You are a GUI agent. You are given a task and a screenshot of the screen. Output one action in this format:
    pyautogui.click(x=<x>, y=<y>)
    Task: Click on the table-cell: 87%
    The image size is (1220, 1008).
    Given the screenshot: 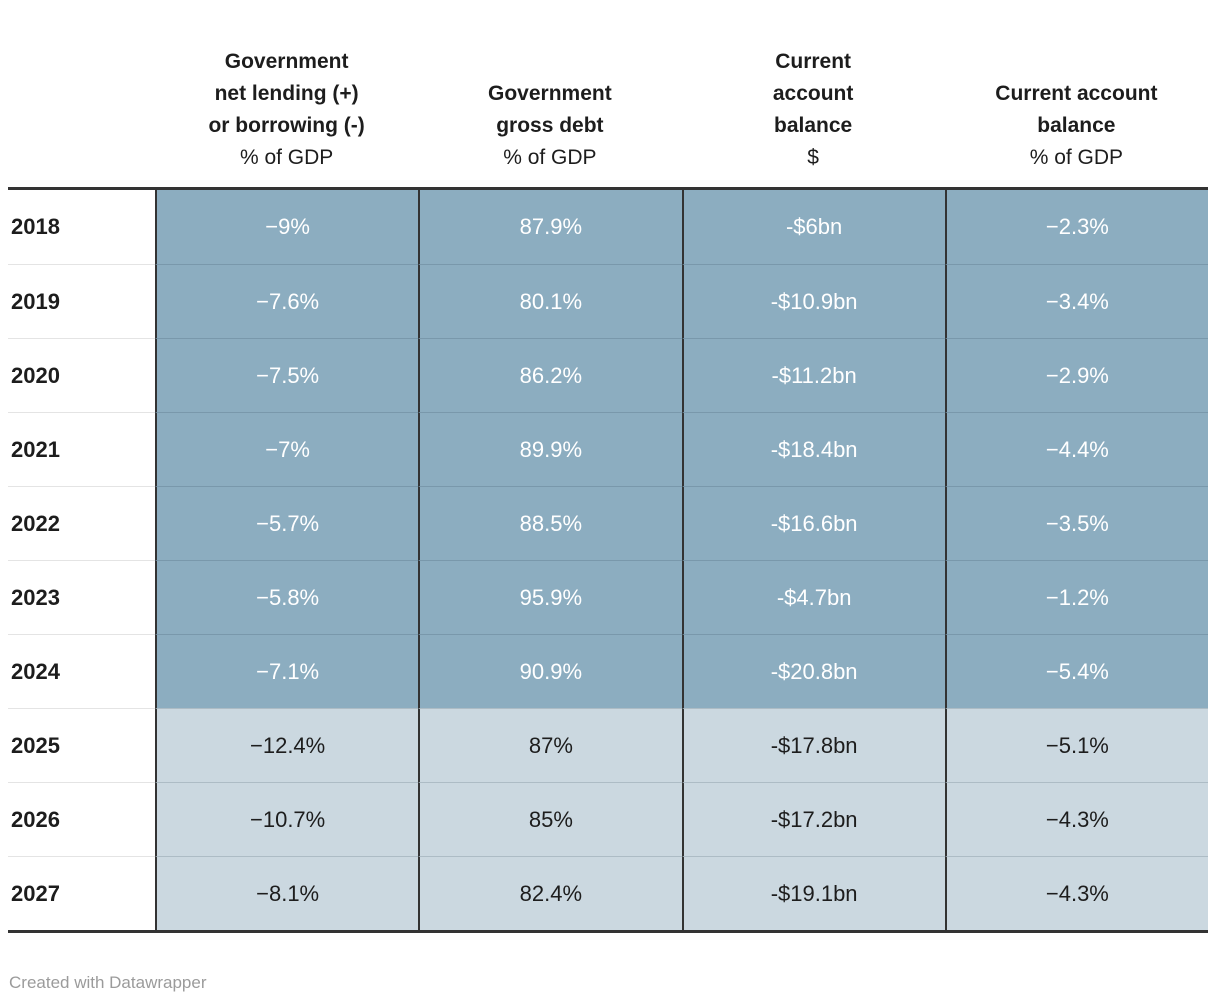 What is the action you would take?
    pyautogui.click(x=550, y=745)
    